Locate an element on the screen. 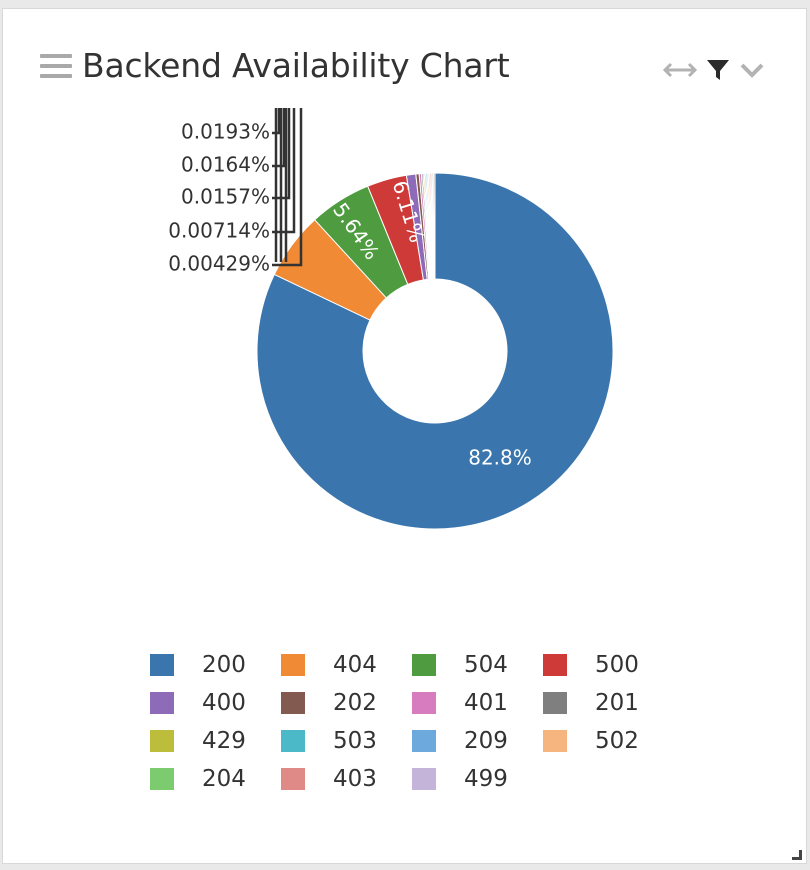  legend-label: 400 is located at coordinates (224, 703).